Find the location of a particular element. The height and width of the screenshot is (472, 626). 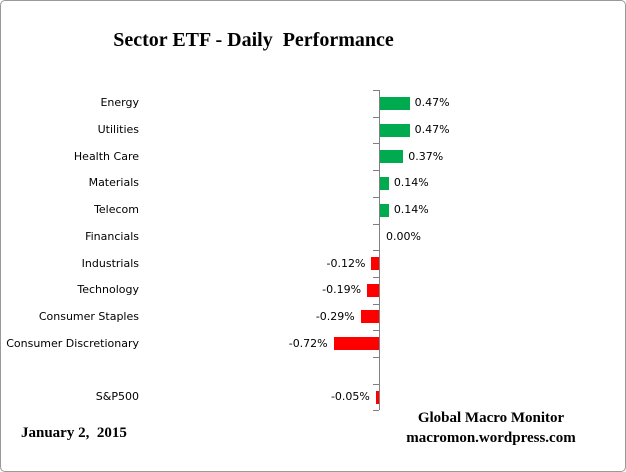

value-label: -0.29% is located at coordinates (335, 316).